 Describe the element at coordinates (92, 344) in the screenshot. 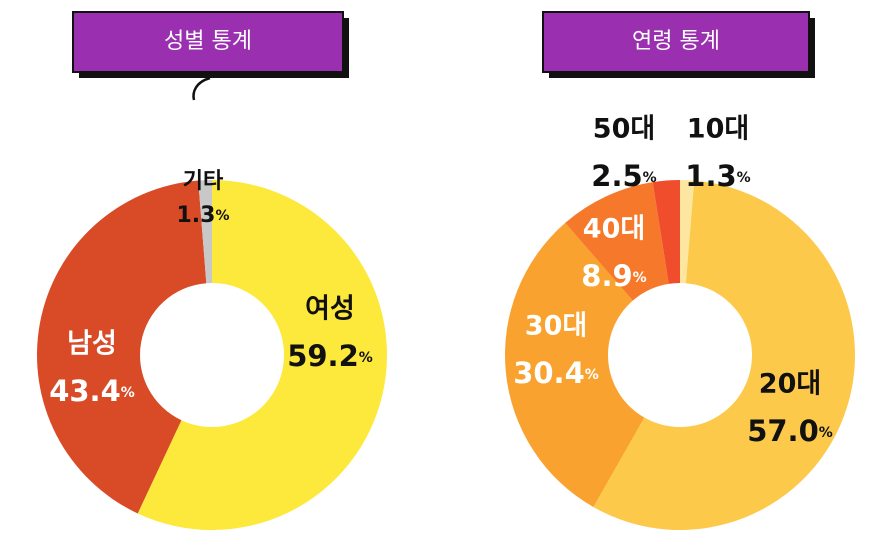

I see `slice-name: 남성` at that location.